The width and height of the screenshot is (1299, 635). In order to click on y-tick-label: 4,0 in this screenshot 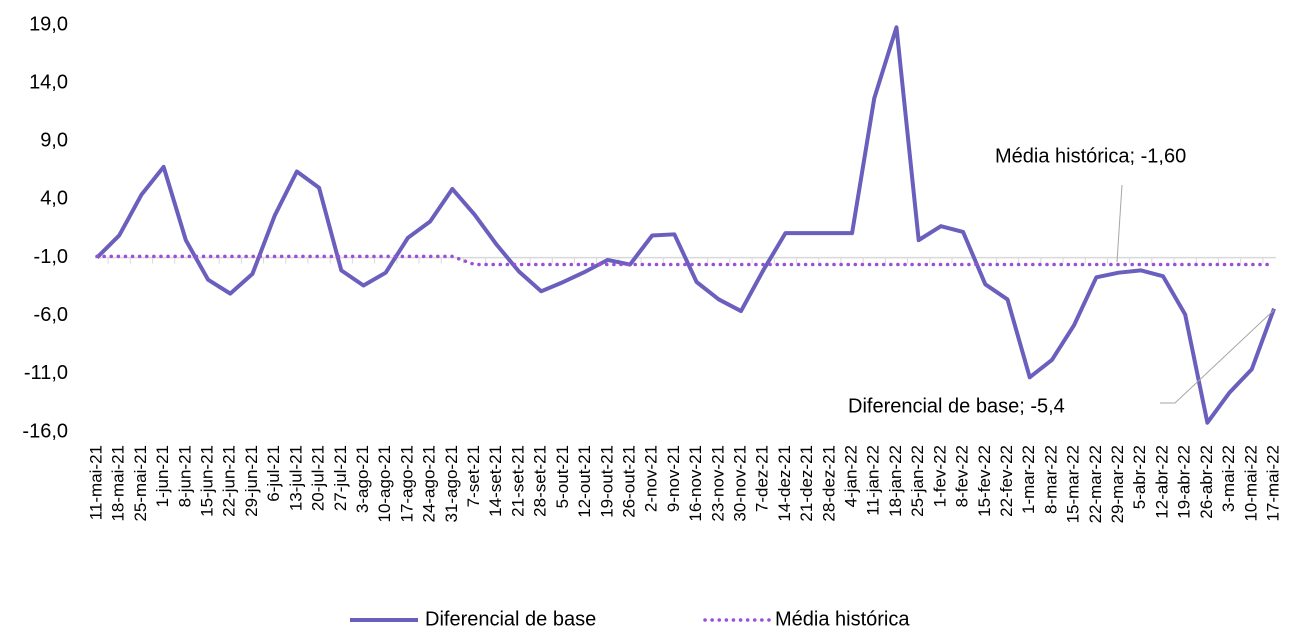, I will do `click(54, 199)`.